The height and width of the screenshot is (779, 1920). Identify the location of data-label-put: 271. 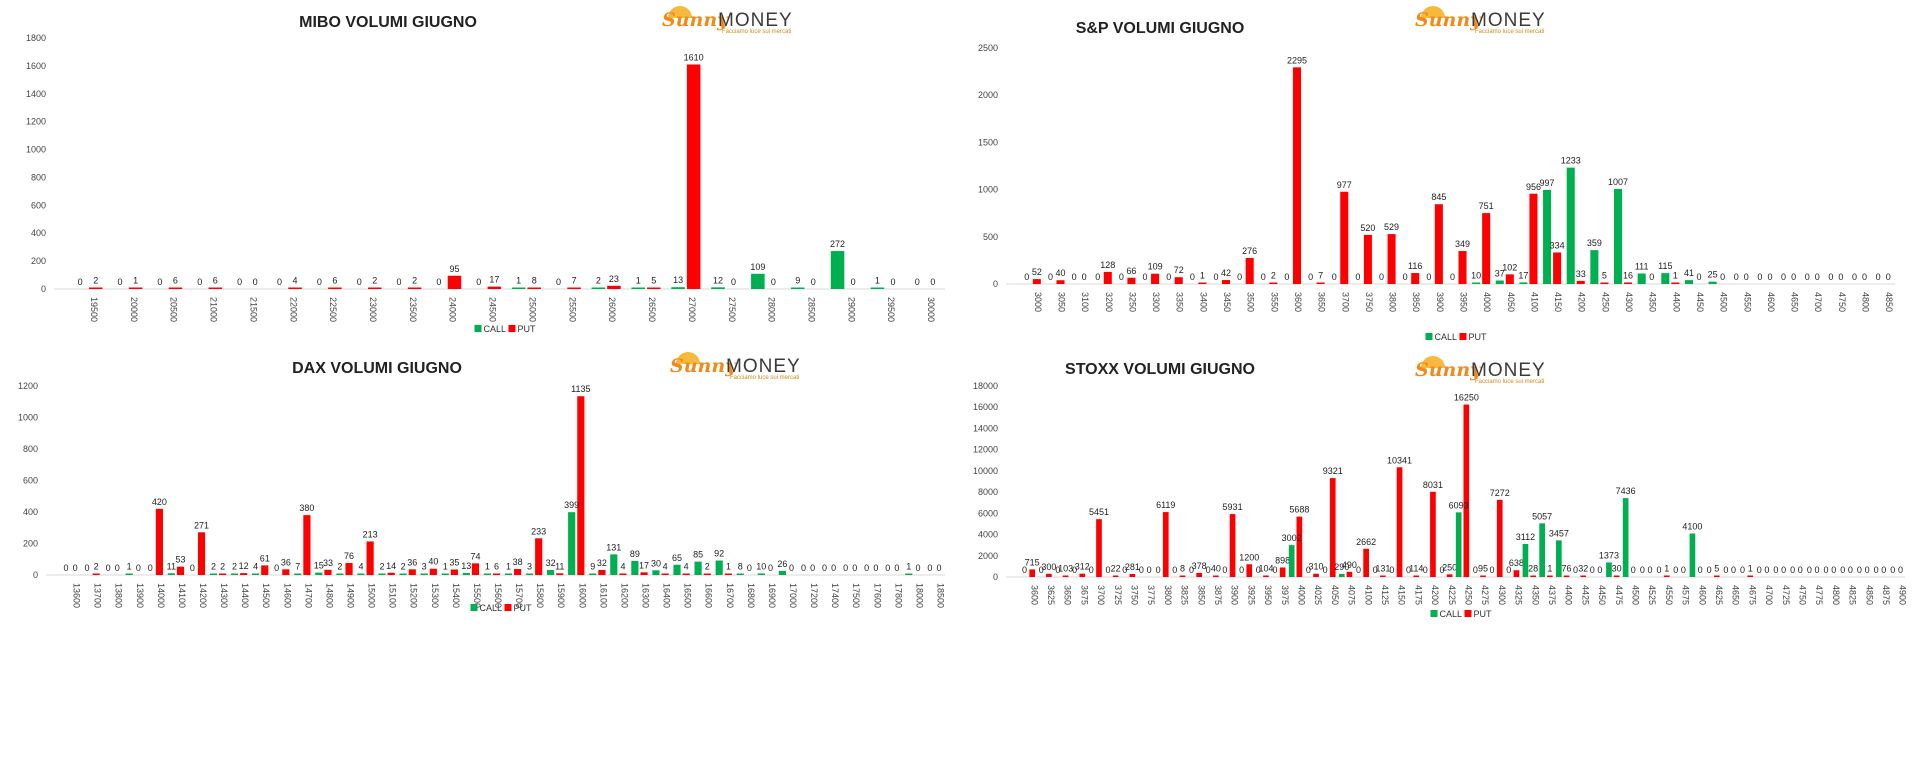
(201, 525).